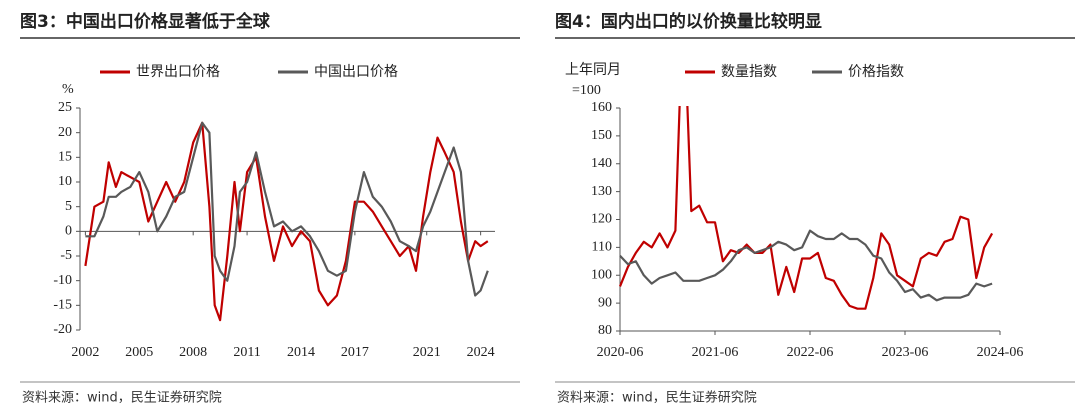 Image resolution: width=1080 pixels, height=418 pixels. I want to click on legend-label: 中国出口价格, so click(356, 72).